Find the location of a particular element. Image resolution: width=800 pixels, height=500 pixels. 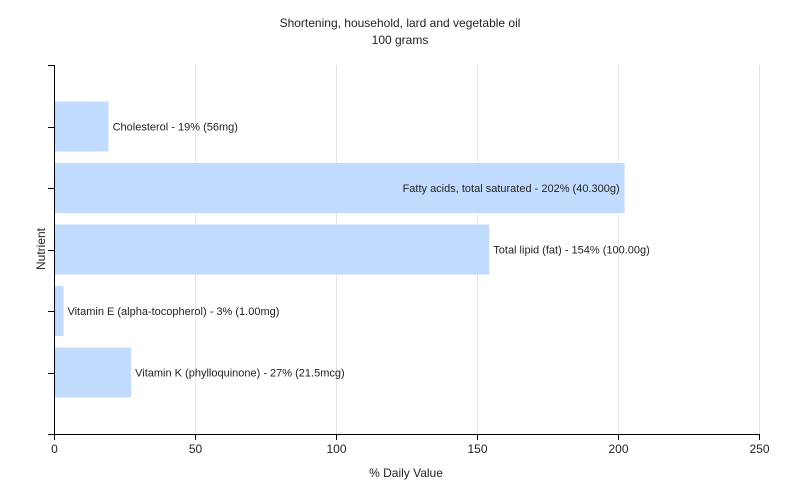

data-label: Cholesterol - 19% (56mg) is located at coordinates (175, 128).